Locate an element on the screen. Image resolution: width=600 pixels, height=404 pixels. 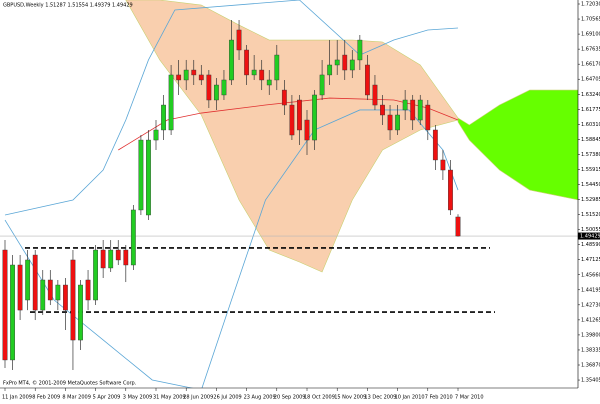
y-tick-label: 1.72030 is located at coordinates (590, 5).